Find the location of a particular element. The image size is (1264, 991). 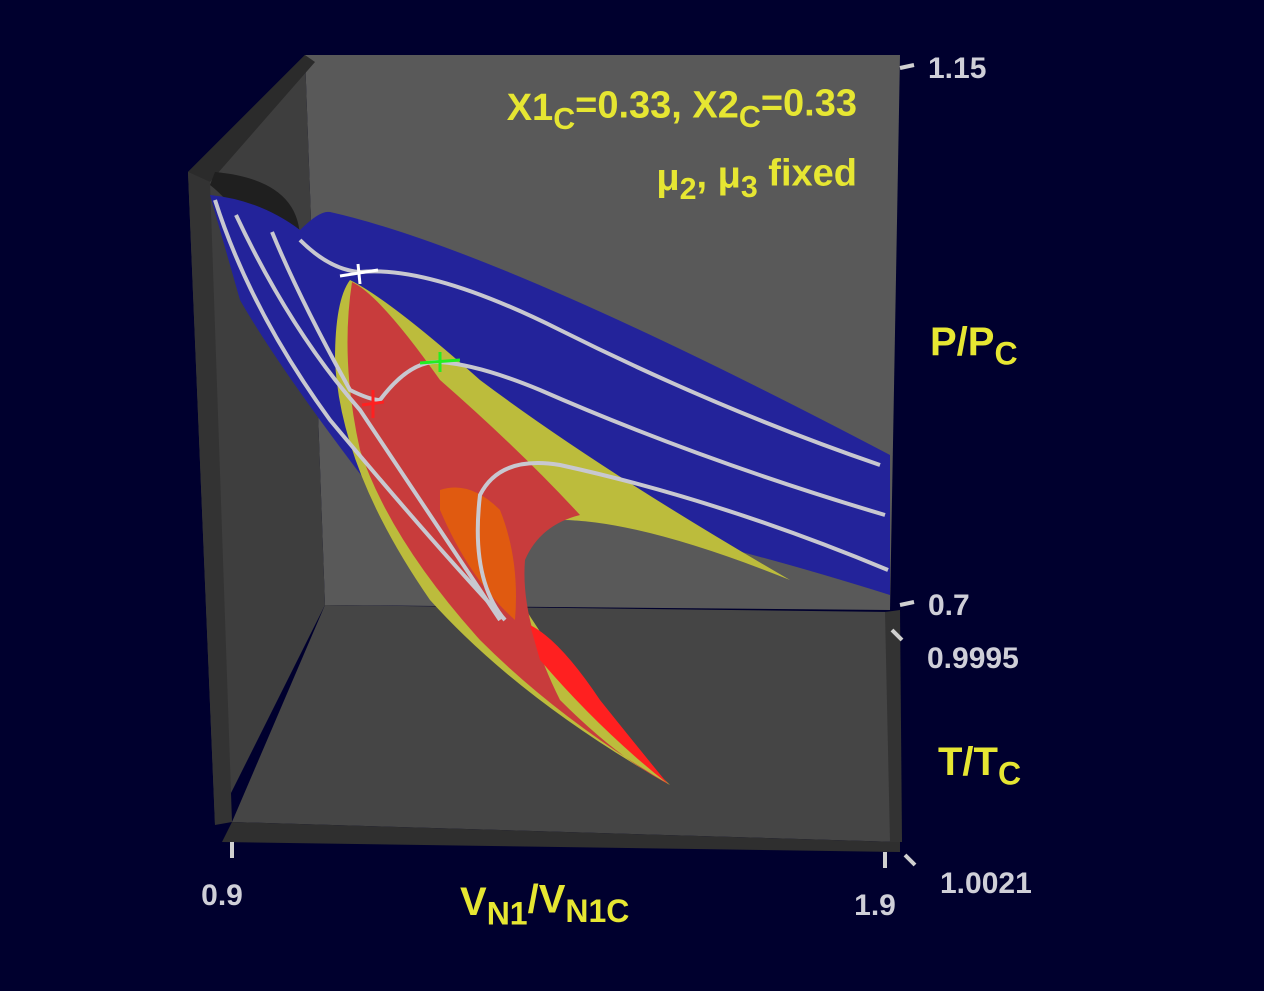

label-text: T/T is located at coordinates (968, 762).